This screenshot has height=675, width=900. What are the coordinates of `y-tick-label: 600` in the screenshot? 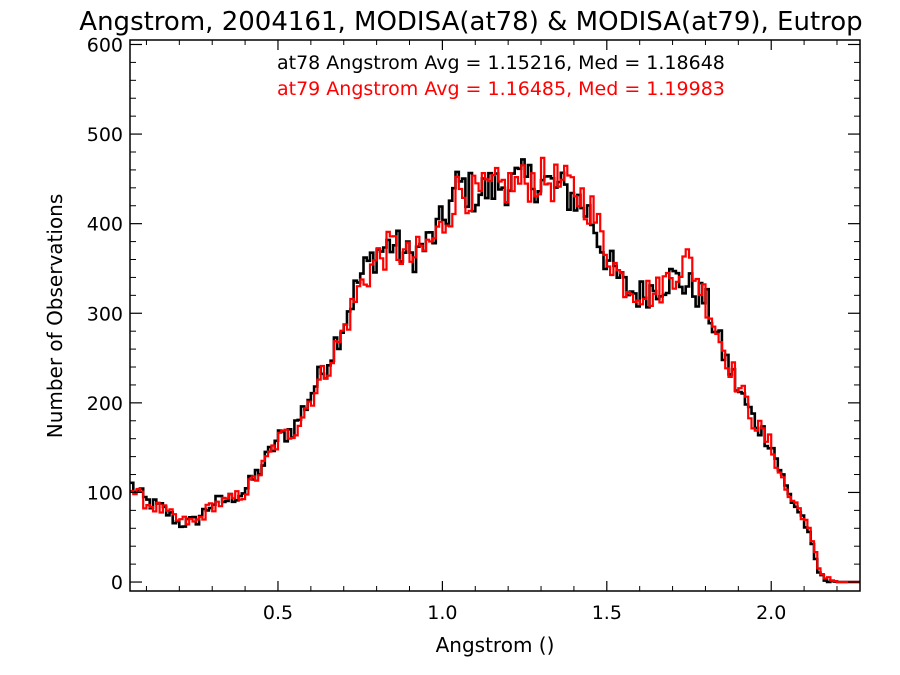 It's located at (105, 45).